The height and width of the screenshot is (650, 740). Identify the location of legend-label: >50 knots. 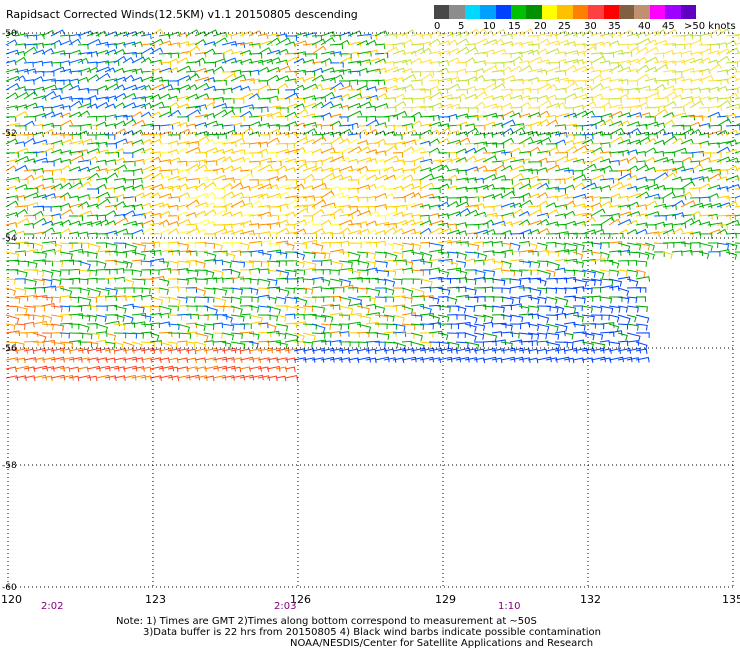
(710, 26).